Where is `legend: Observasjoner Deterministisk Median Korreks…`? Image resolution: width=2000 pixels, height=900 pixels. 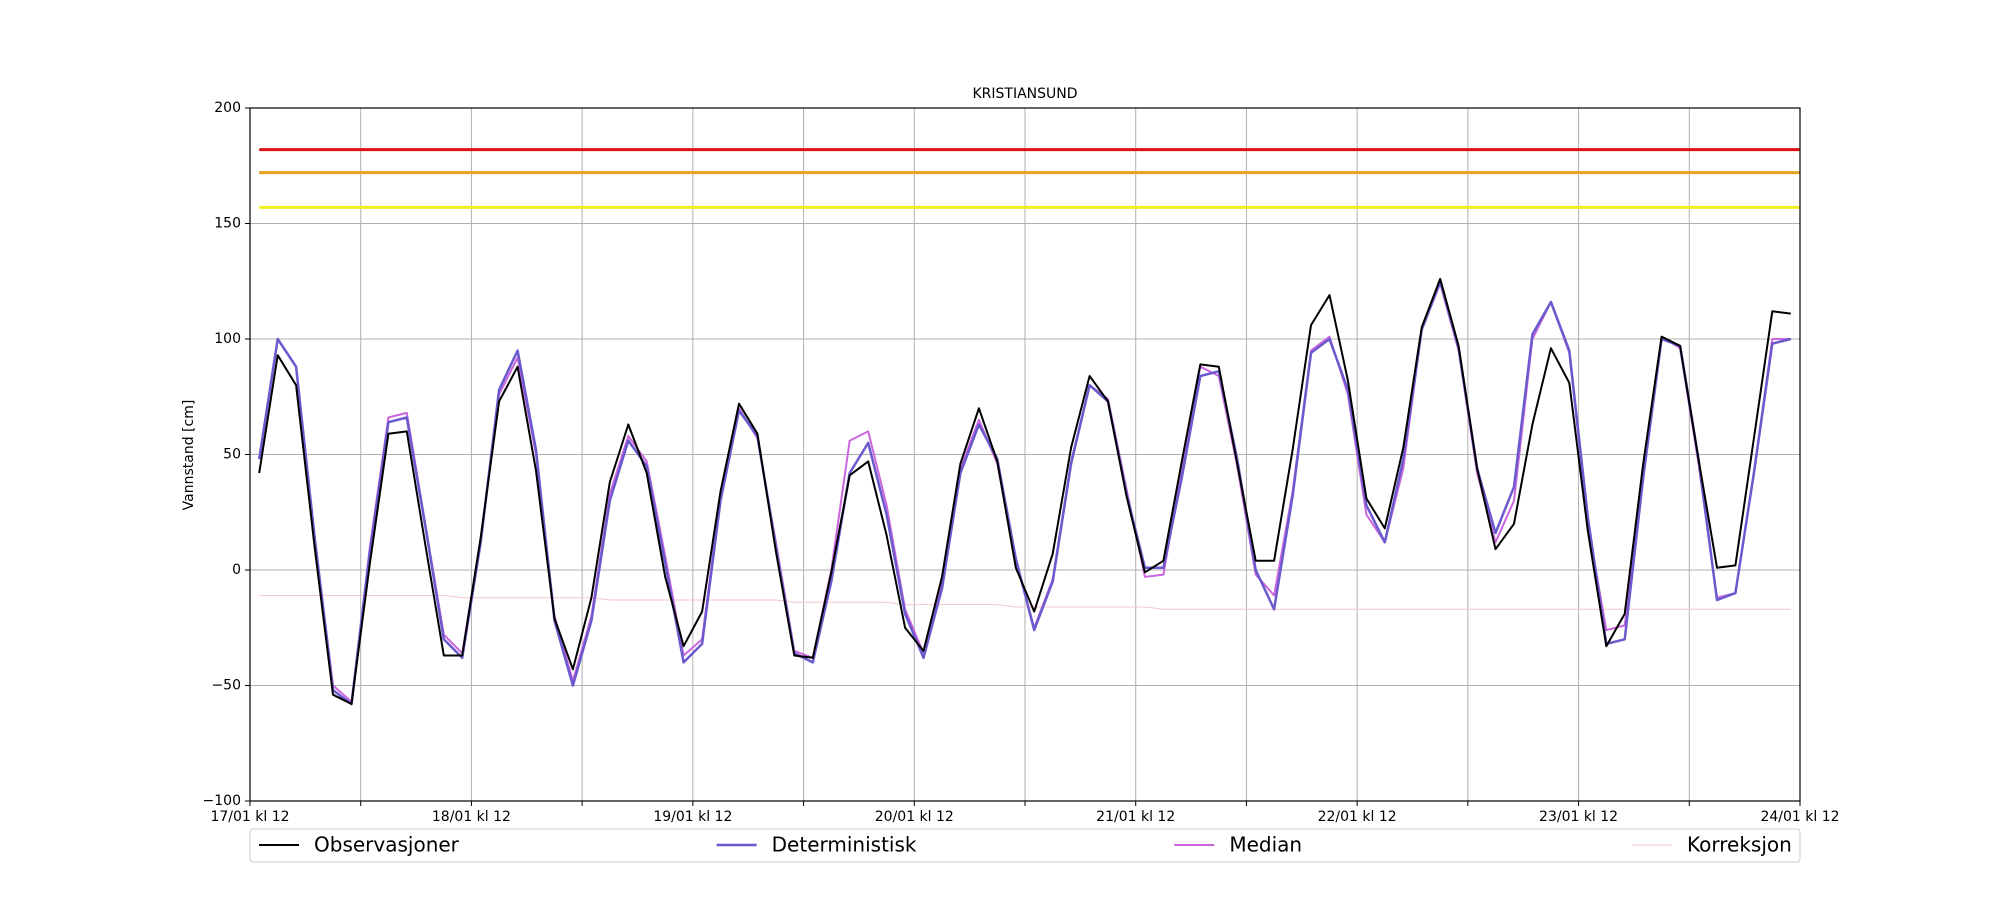
legend: Observasjoner Deterministisk Median Korreks… is located at coordinates (1025, 845).